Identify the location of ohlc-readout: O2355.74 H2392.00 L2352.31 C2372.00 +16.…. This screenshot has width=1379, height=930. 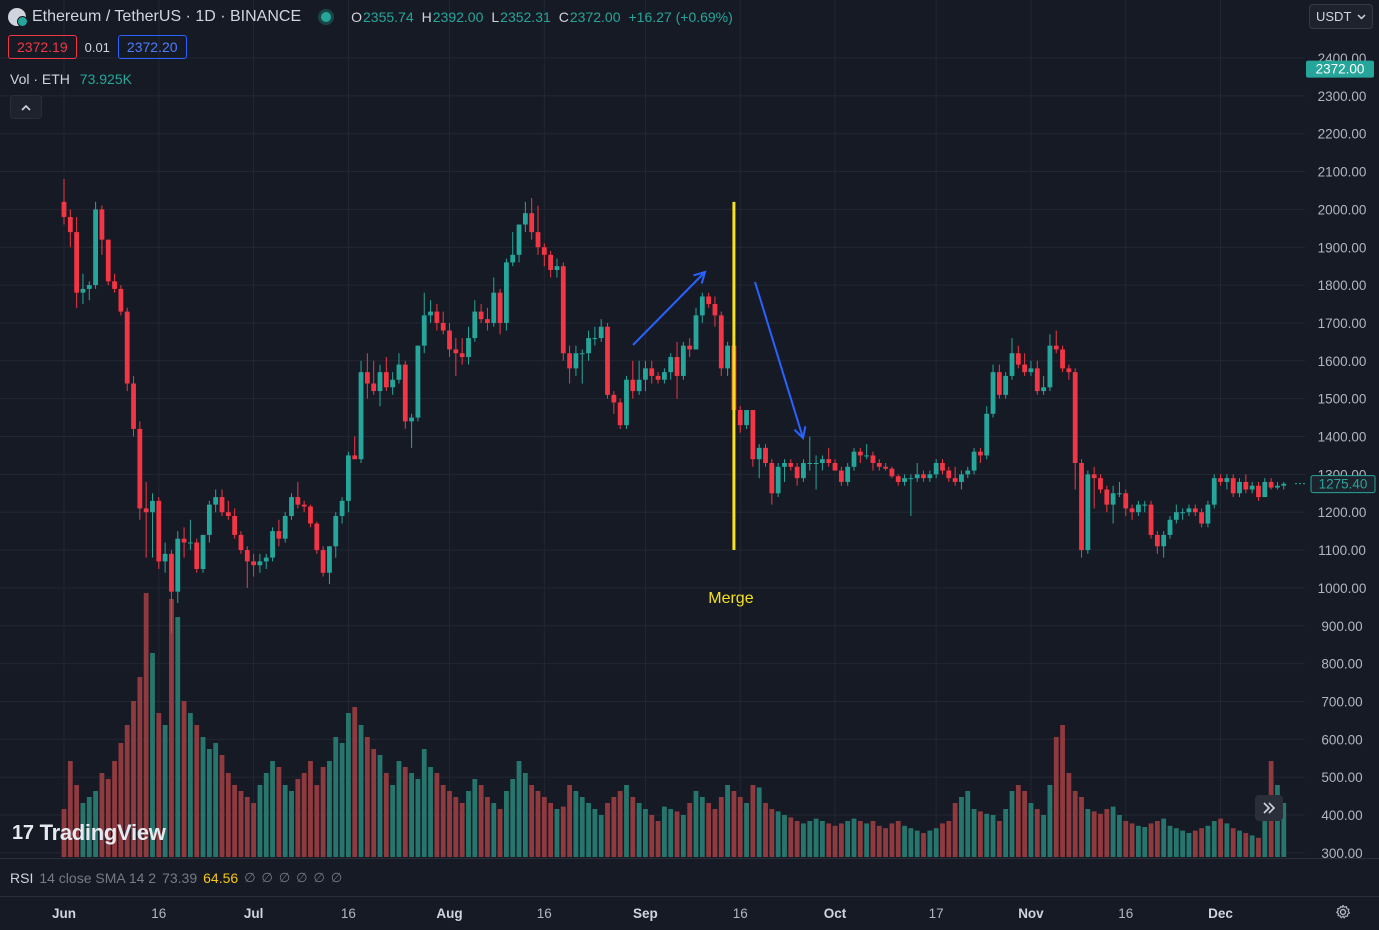
(542, 17).